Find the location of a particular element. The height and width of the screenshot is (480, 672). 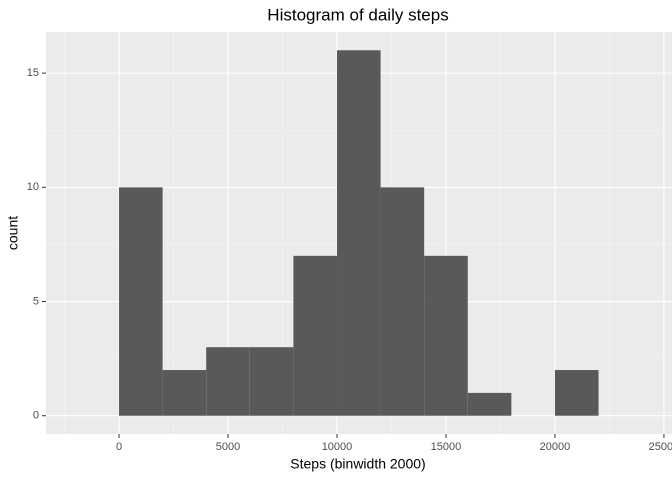

x-tick-label: 0 is located at coordinates (119, 447).